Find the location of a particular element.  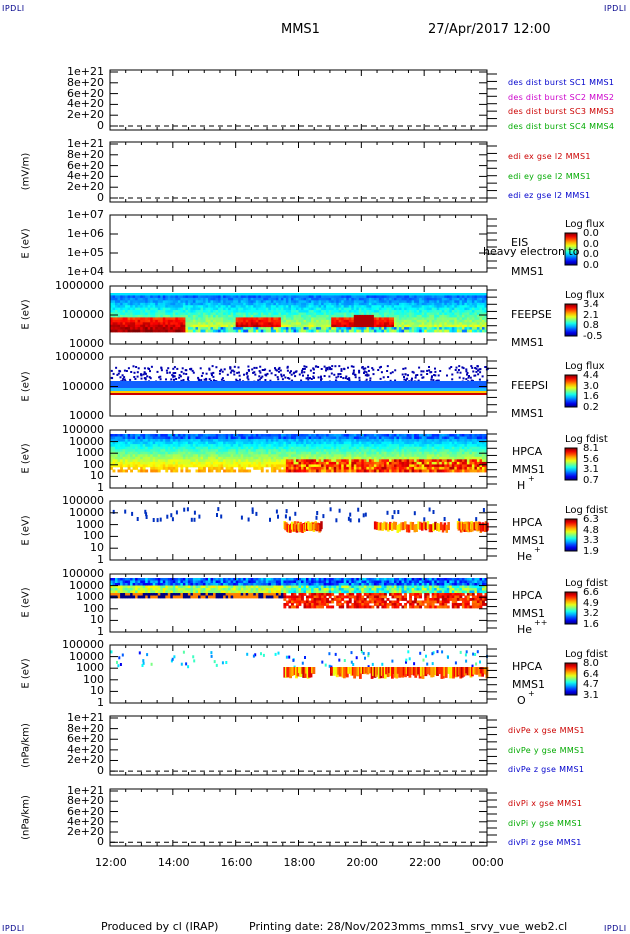

colorbar-value: 4.9 is located at coordinates (591, 603).